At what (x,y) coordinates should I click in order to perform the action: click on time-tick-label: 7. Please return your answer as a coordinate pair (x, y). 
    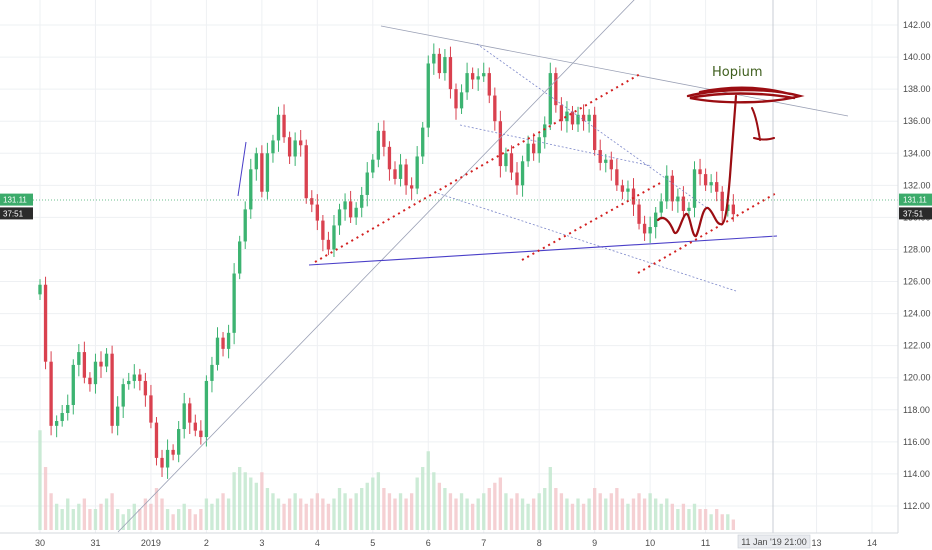
    Looking at the image, I should click on (483, 543).